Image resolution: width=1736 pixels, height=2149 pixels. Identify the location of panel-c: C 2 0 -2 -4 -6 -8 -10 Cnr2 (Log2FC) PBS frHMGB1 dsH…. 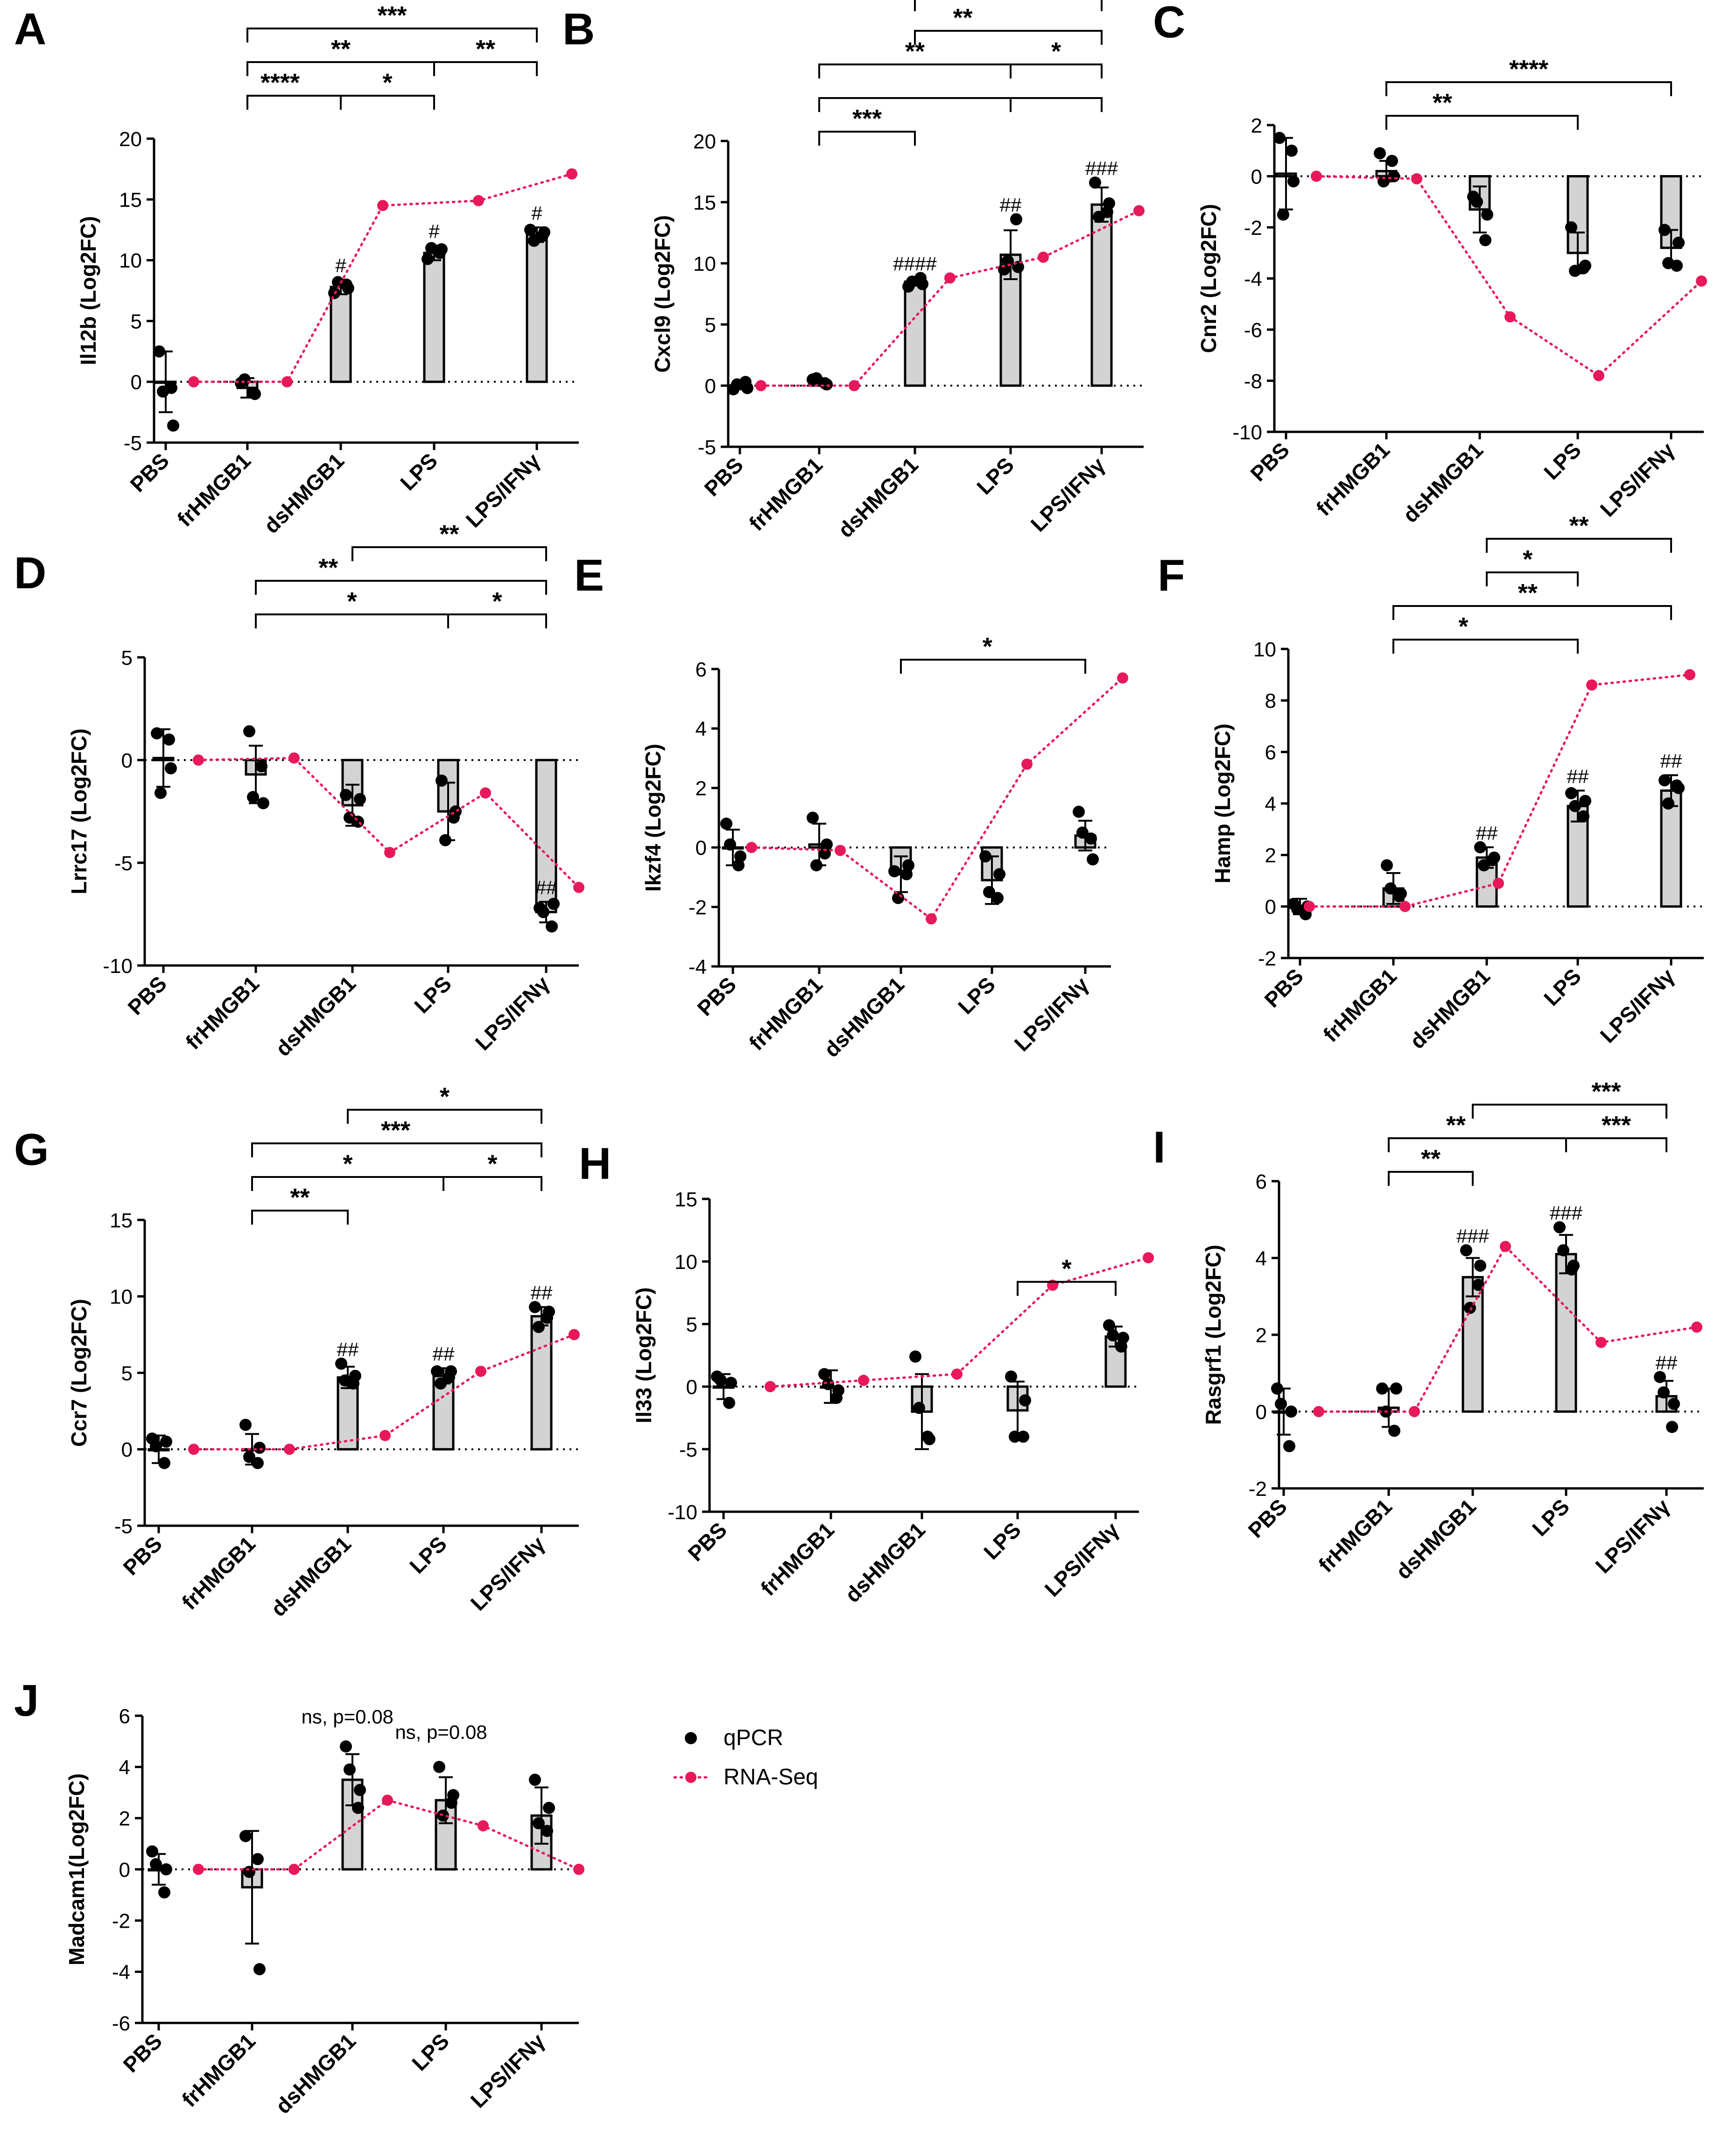
(1430, 264).